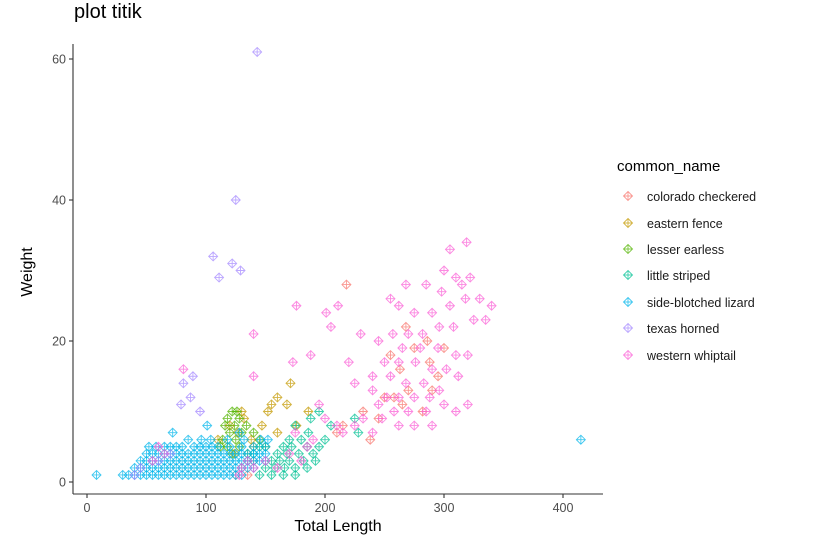 Image resolution: width=829 pixels, height=540 pixels. I want to click on chart-title: plot titik, so click(108, 12).